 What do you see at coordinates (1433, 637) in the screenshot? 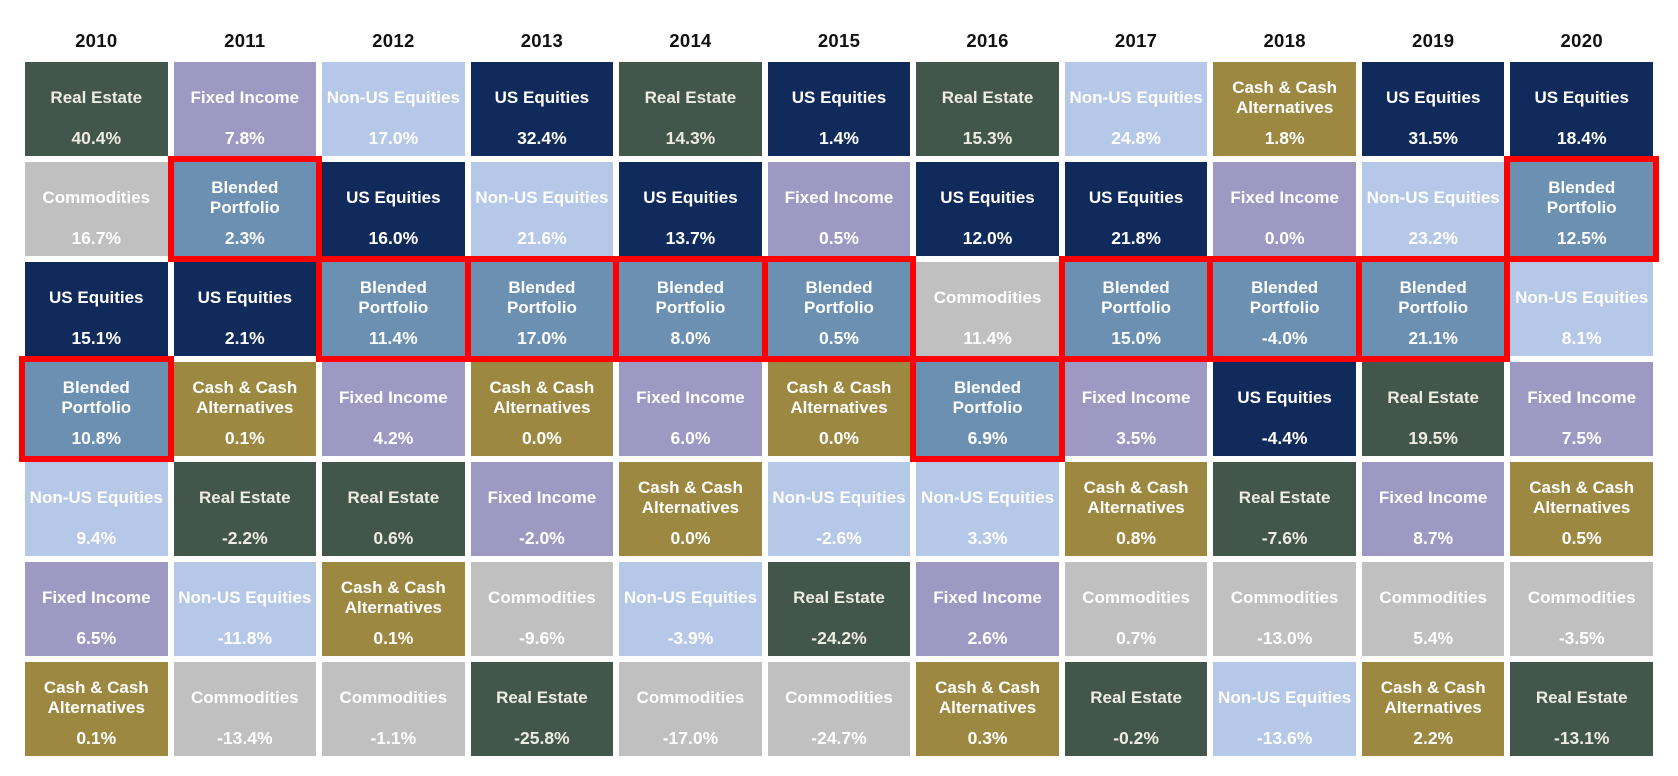
I see `asset-return-value: 5.4%` at bounding box center [1433, 637].